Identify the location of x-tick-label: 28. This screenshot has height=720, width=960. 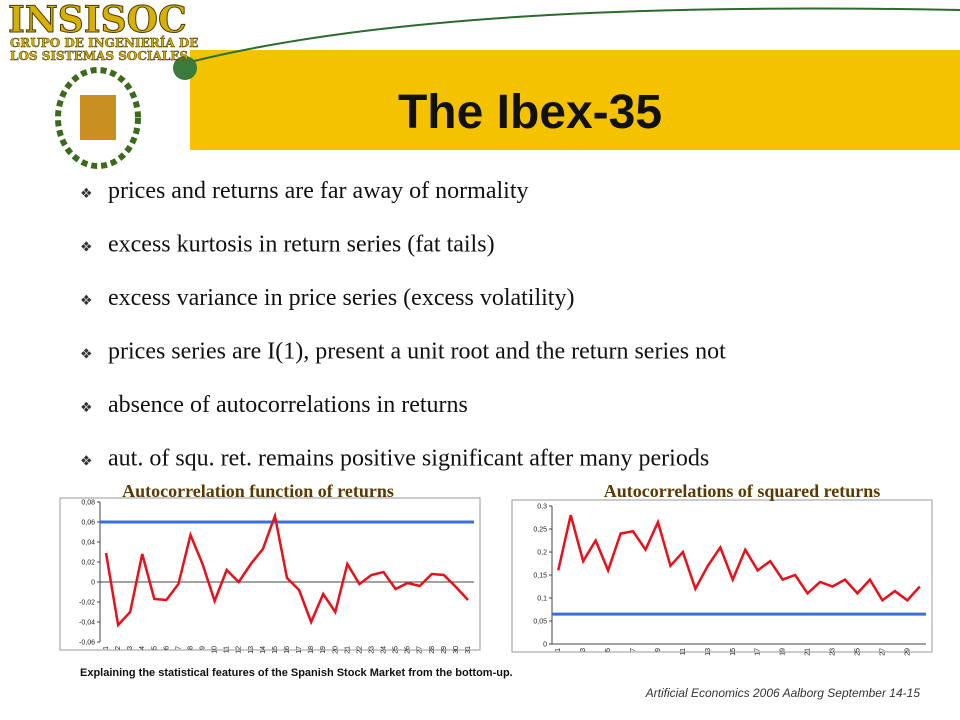
(432, 650).